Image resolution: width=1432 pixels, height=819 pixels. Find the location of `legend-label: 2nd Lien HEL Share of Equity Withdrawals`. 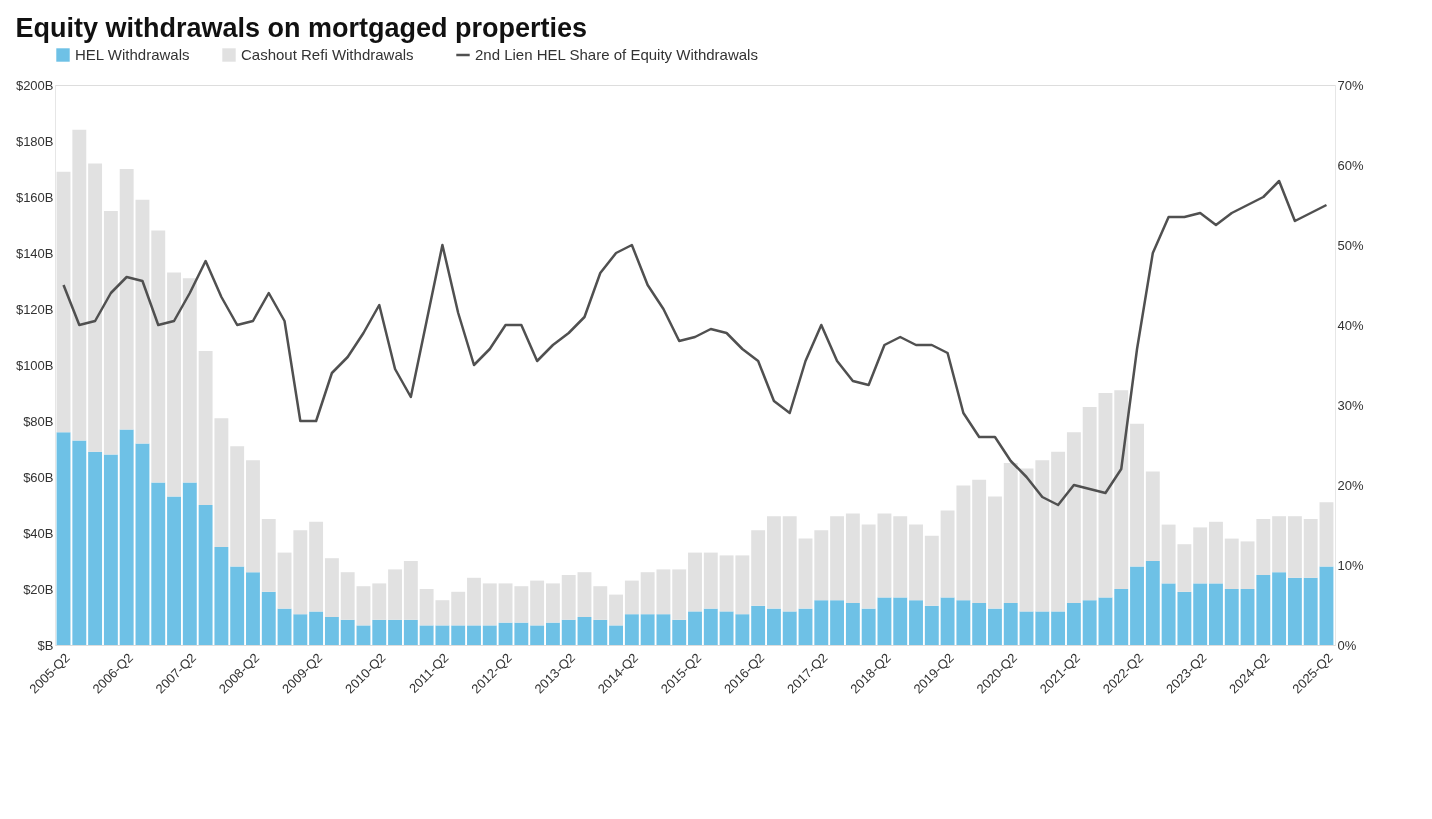

legend-label: 2nd Lien HEL Share of Equity Withdrawals is located at coordinates (616, 54).